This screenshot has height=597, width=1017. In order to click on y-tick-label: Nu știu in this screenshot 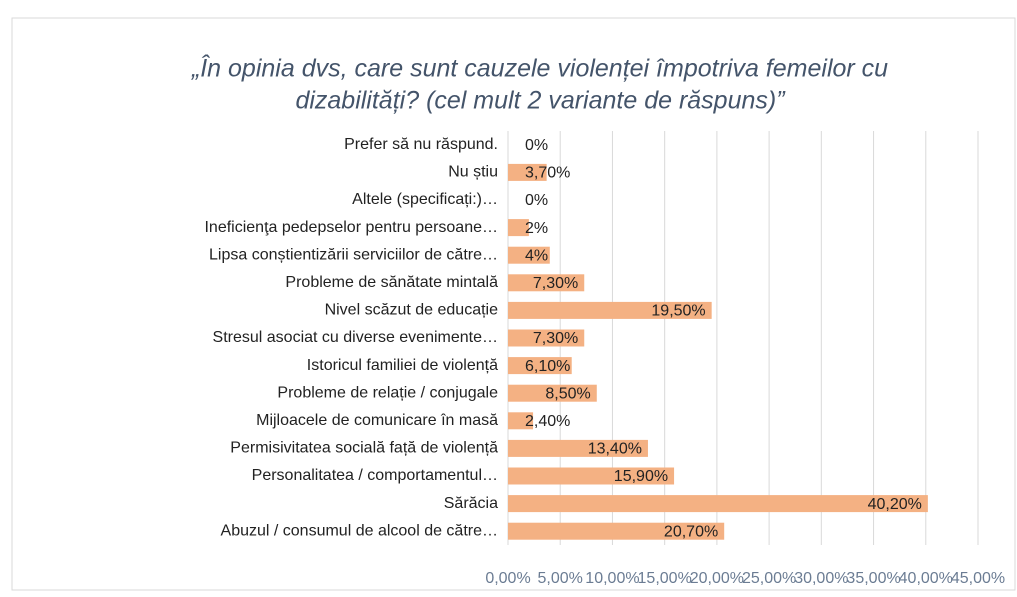, I will do `click(473, 172)`.